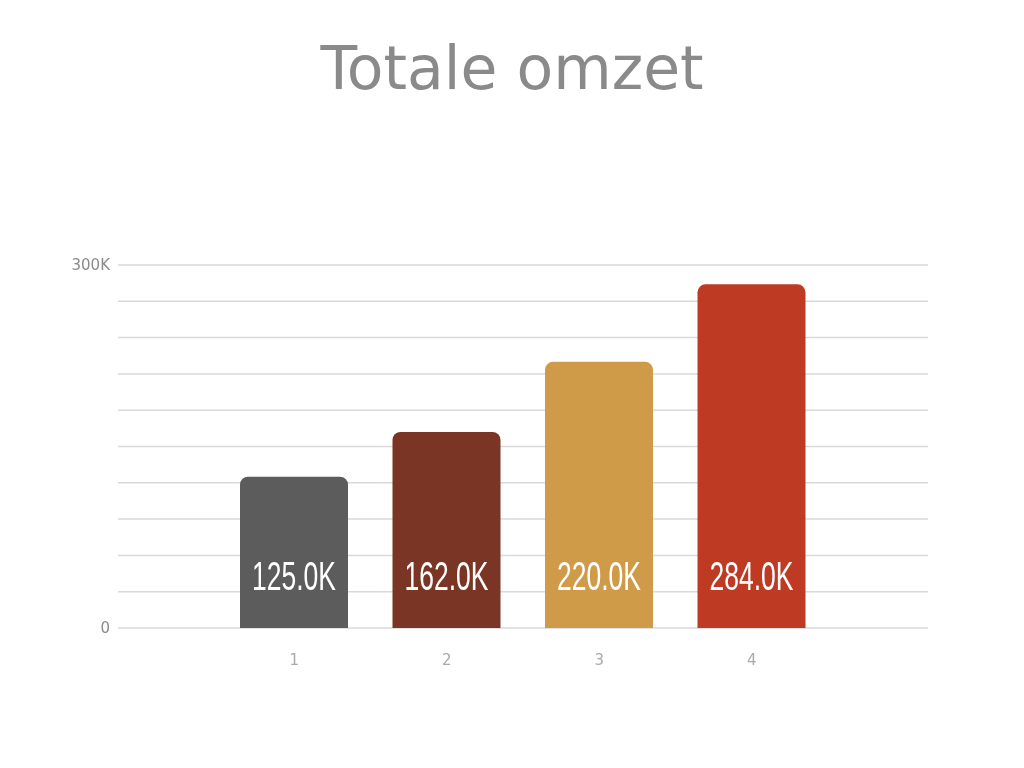 This screenshot has height=768, width=1024. I want to click on x-tick-label: 1, so click(294, 659).